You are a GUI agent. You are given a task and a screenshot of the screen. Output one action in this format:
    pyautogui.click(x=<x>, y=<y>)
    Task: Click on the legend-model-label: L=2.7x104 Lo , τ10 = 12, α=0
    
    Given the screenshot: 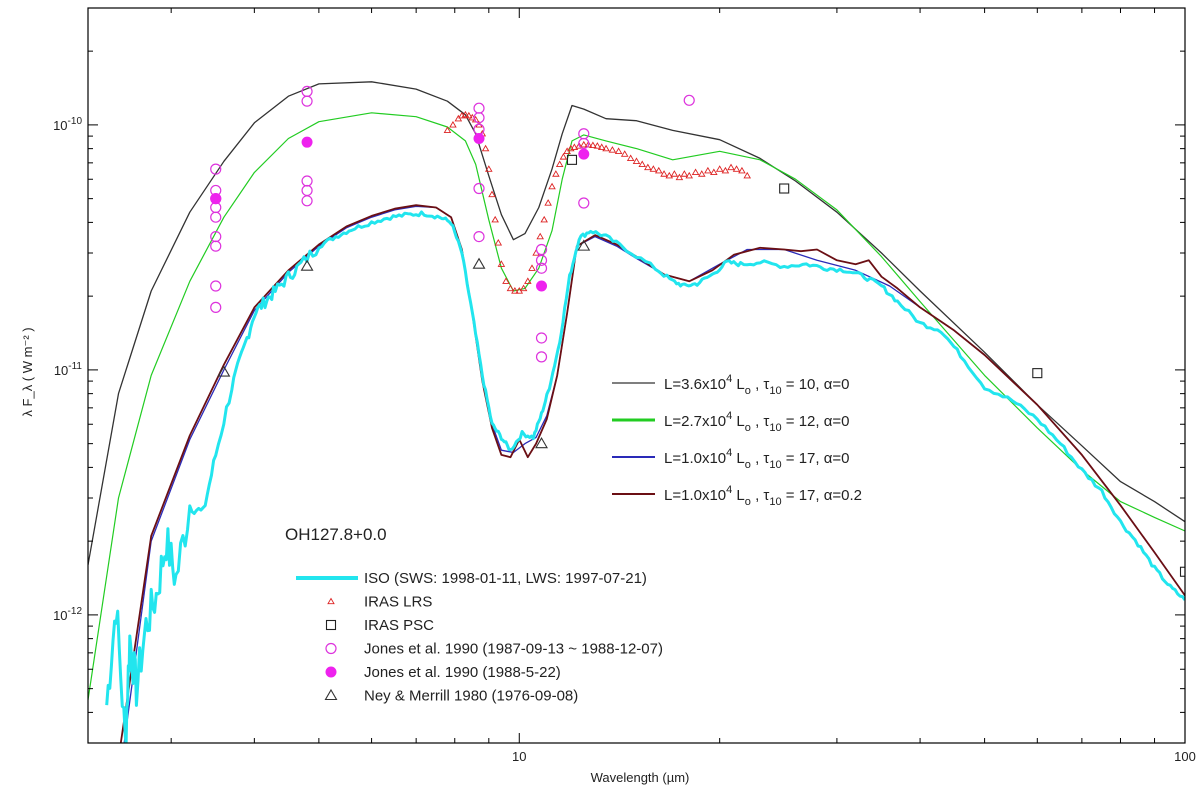 What is the action you would take?
    pyautogui.click(x=756, y=422)
    